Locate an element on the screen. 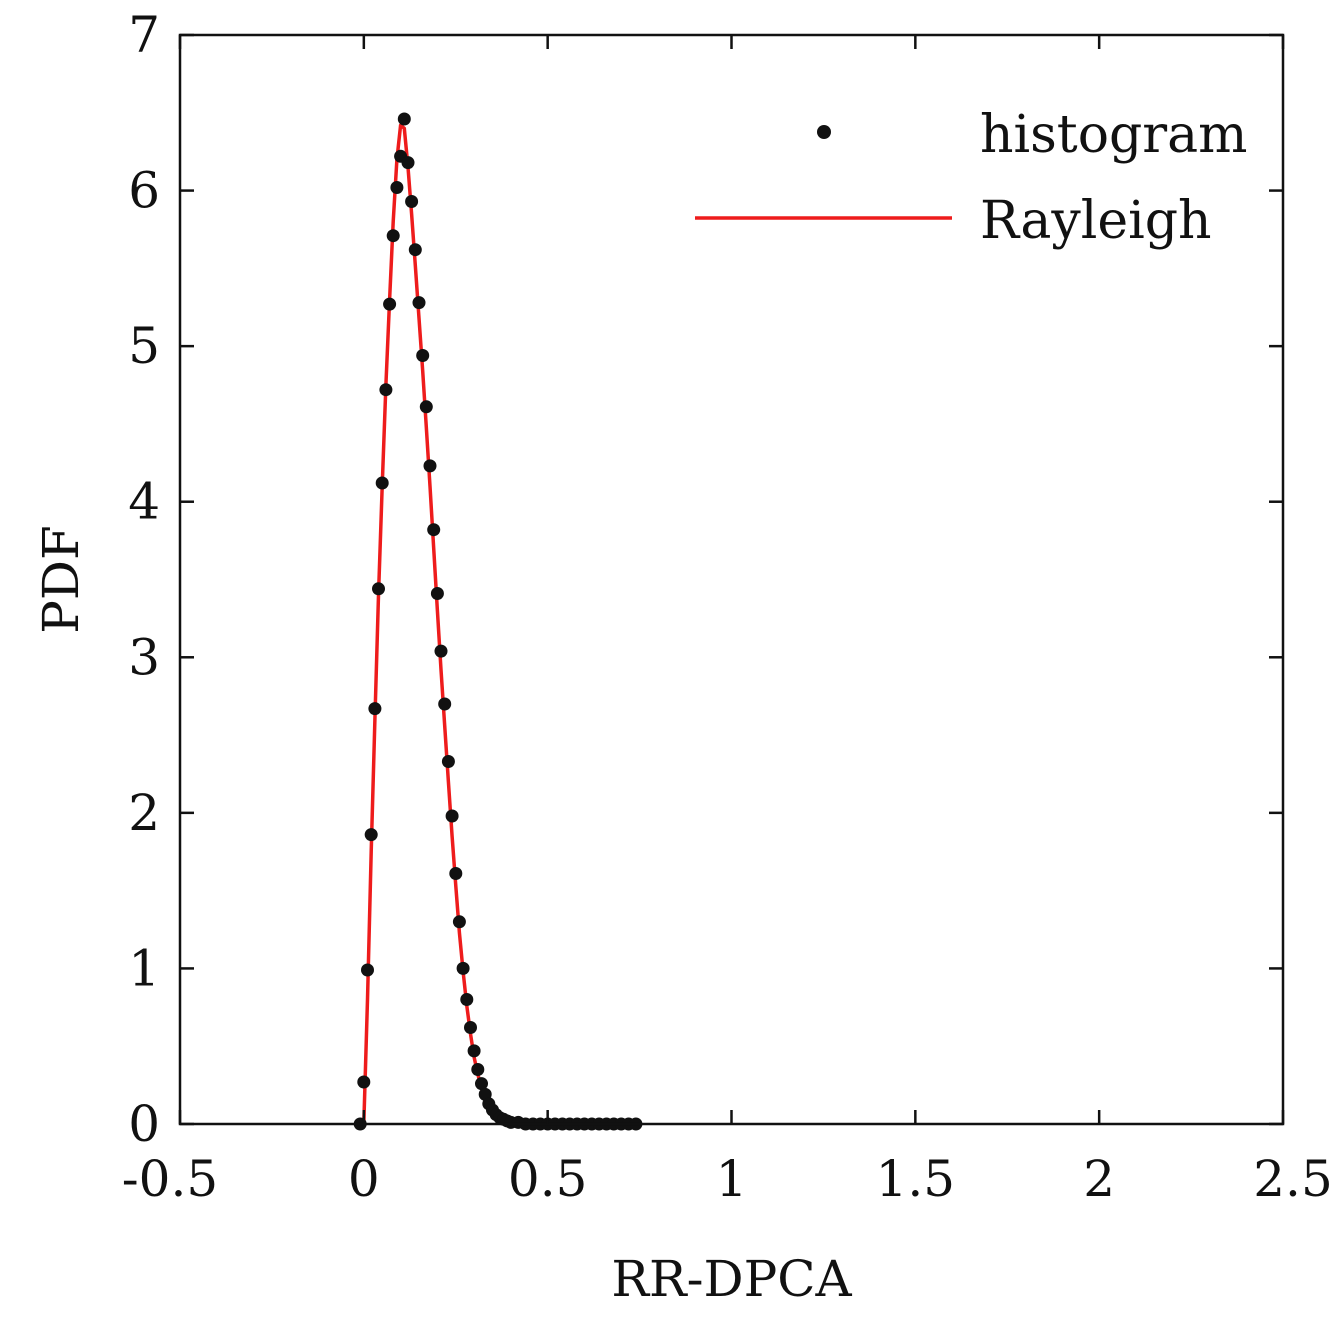 This screenshot has width=1342, height=1331. y-tick-label: 0 is located at coordinates (144, 1124).